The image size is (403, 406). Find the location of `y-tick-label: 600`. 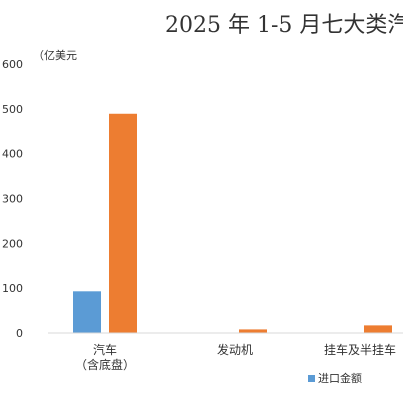

y-tick-label: 600 is located at coordinates (12, 64).